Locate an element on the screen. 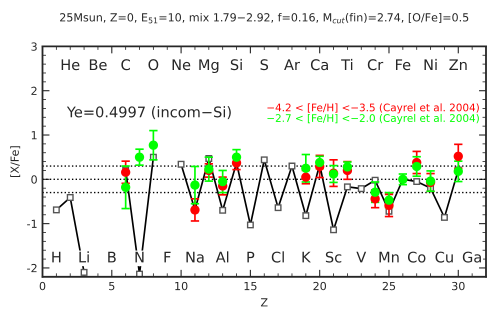 Image resolution: width=500 pixels, height=320 pixels. annotation: Ga is located at coordinates (471, 257).